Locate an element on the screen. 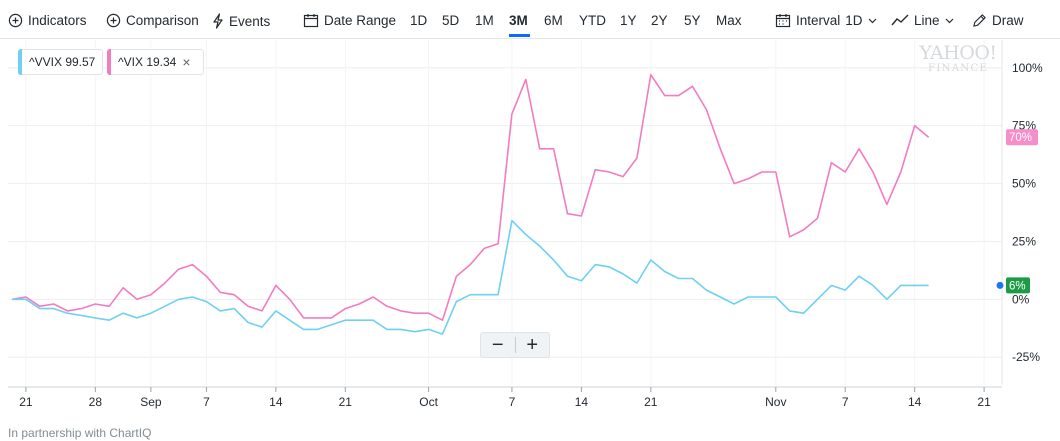  range-1d: 1D is located at coordinates (419, 20).